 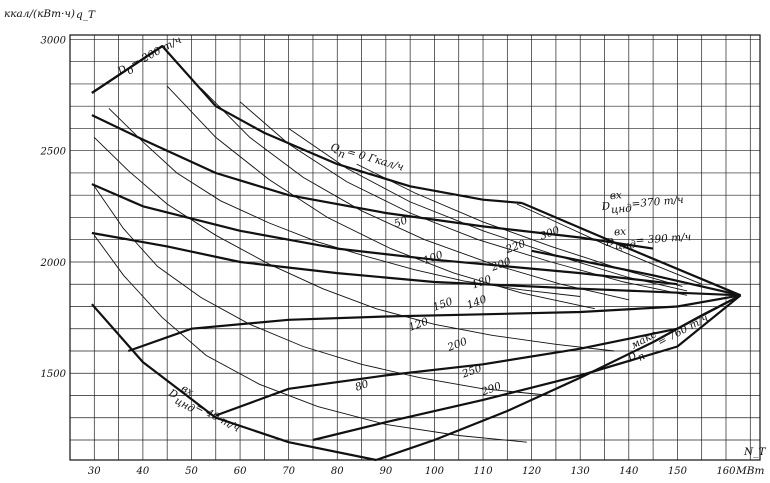 I want to click on x-tick-label: 110, so click(x=483, y=471).